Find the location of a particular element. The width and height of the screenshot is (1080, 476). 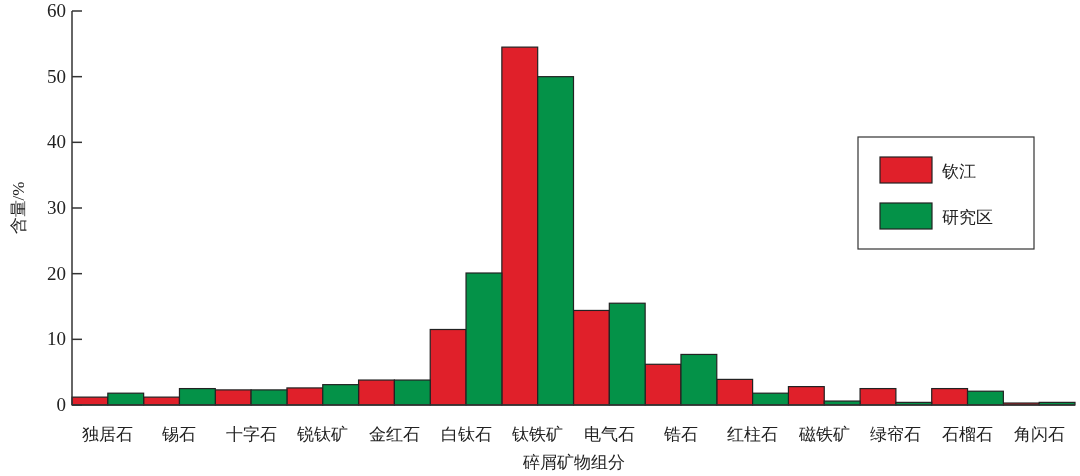

legend-label: 钦江 is located at coordinates (958, 171).